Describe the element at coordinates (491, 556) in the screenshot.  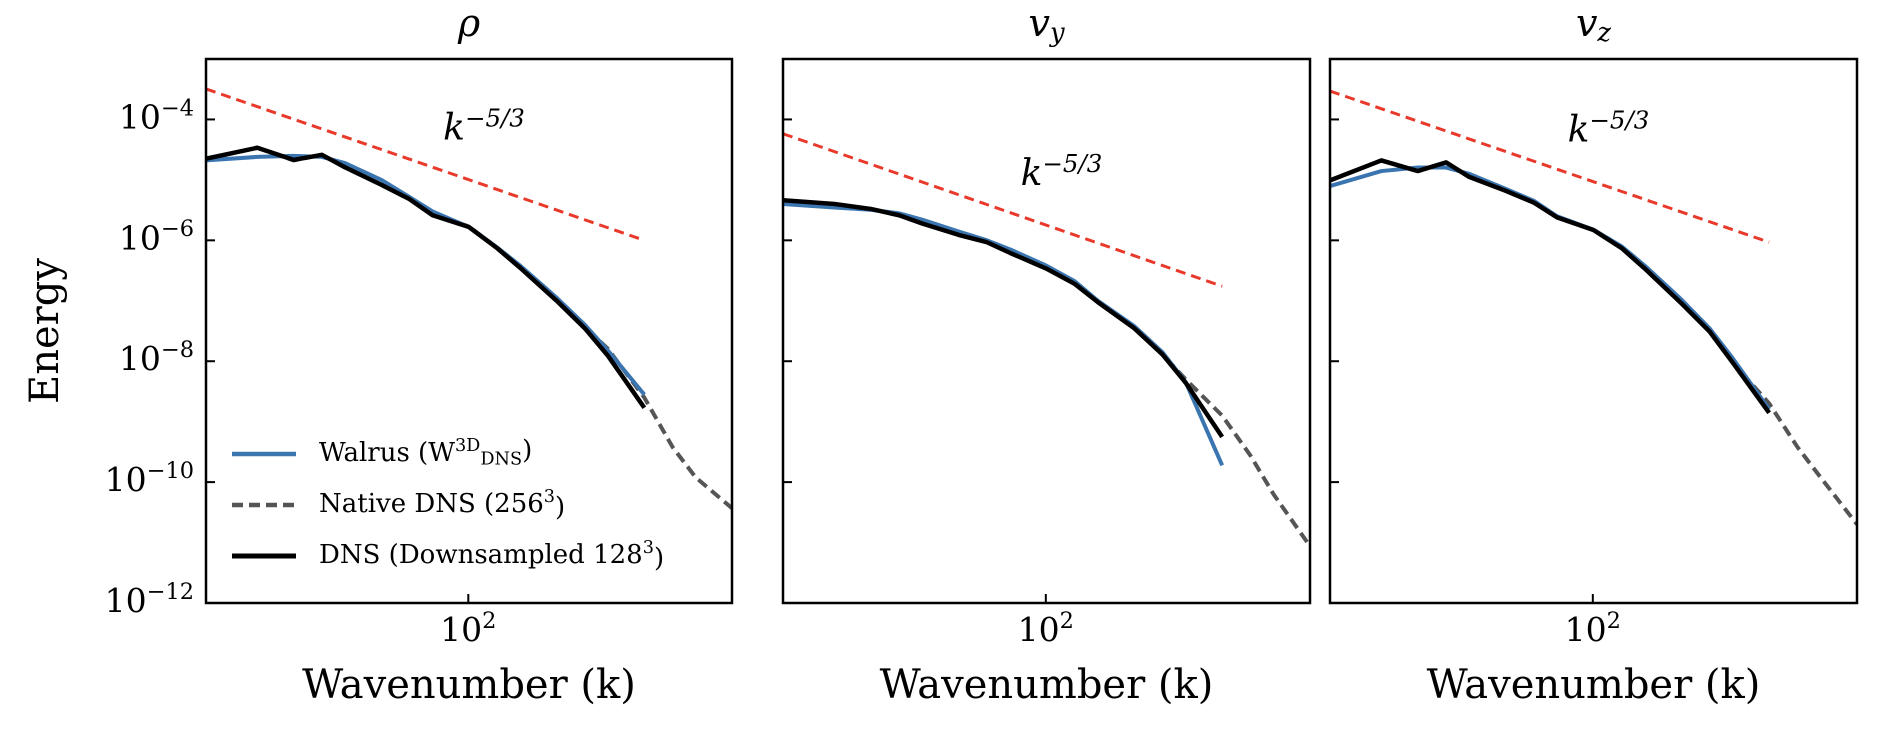
I see `legend-label: DNS (Downsampled 1283)` at that location.